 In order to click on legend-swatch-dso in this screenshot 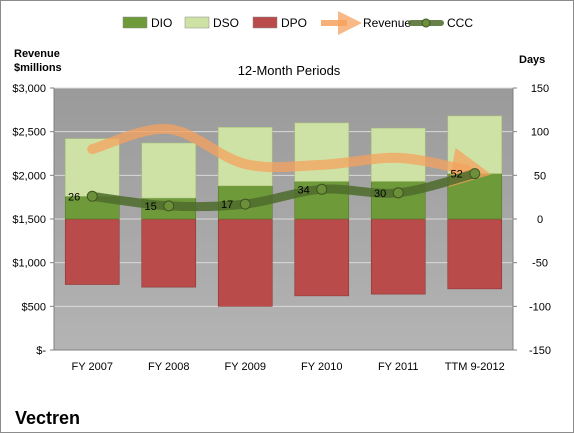, I will do `click(197, 22)`.